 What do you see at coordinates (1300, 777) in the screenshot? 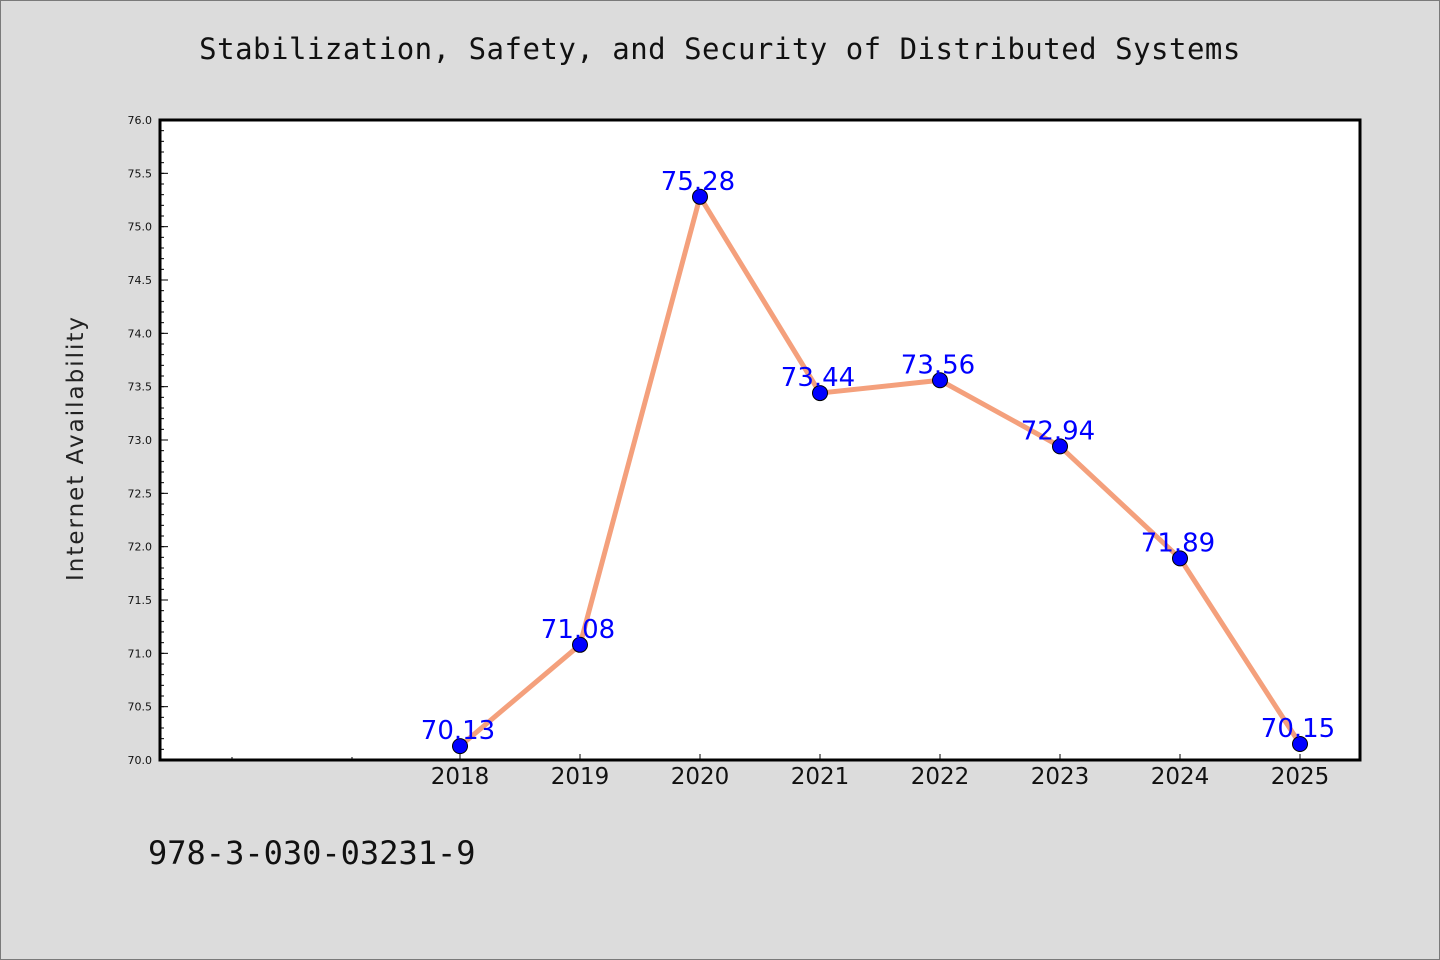
I see `x-tick-label: 2025` at bounding box center [1300, 777].